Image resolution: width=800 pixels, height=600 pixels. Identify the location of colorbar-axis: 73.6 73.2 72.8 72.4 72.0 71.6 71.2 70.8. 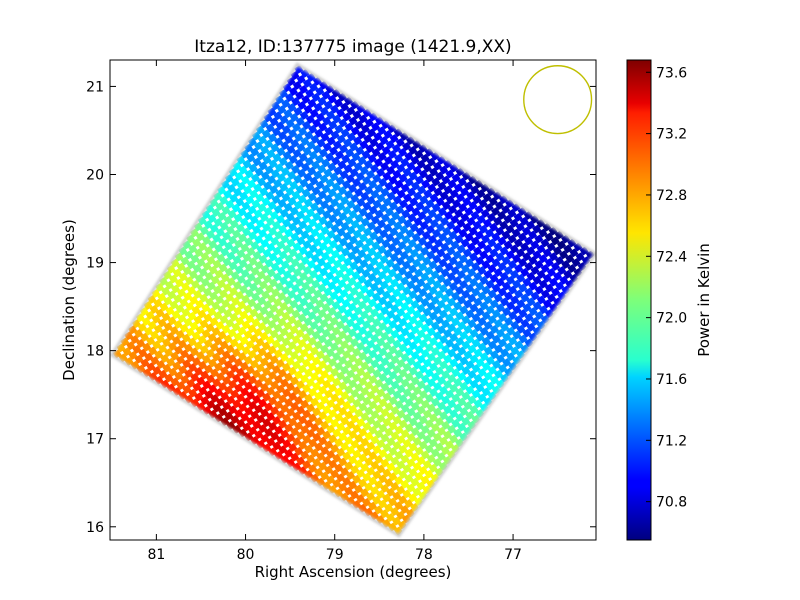
(666, 288).